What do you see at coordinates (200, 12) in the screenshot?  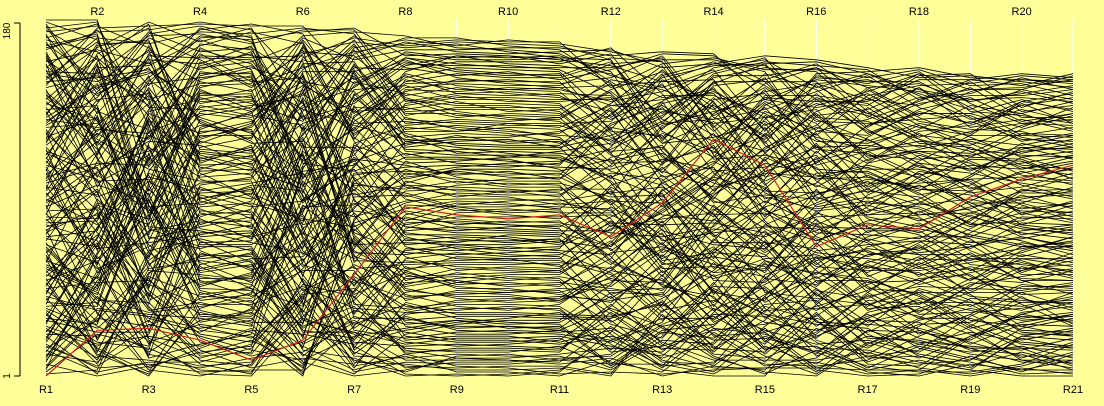 I see `axis-label-r4: R4` at bounding box center [200, 12].